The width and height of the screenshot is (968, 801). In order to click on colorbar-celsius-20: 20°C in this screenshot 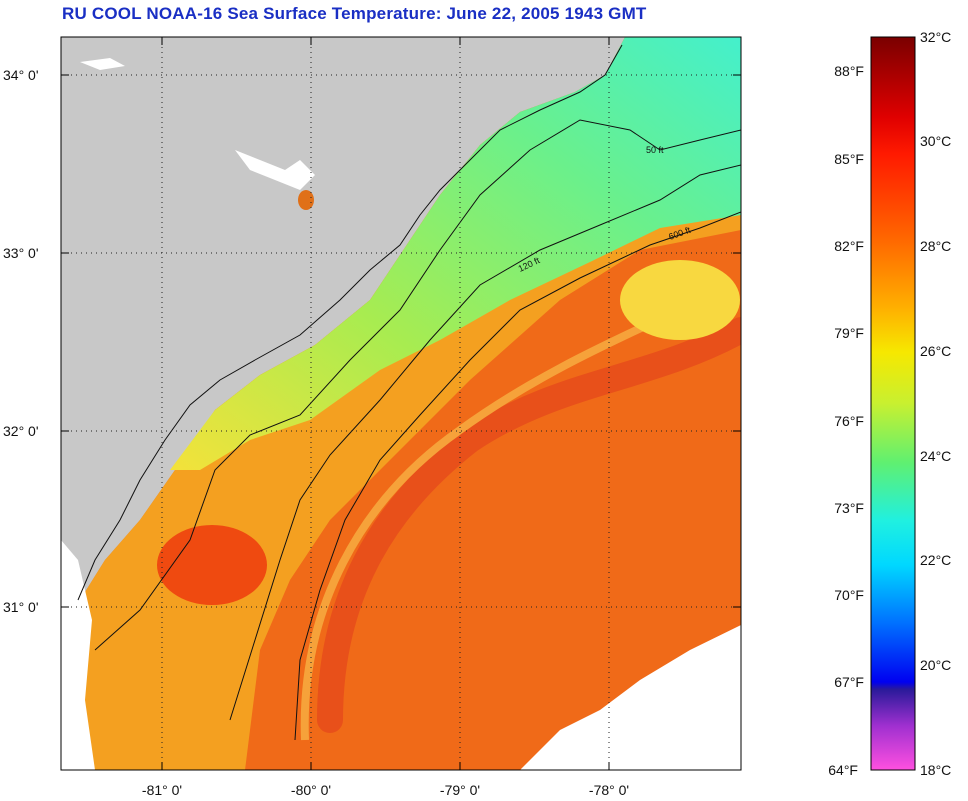, I will do `click(935, 665)`.